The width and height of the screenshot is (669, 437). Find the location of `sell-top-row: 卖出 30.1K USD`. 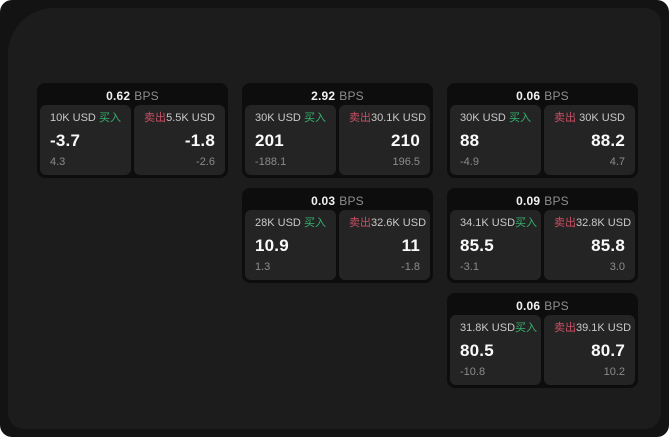

sell-top-row: 卖出 30.1K USD is located at coordinates (387, 118).